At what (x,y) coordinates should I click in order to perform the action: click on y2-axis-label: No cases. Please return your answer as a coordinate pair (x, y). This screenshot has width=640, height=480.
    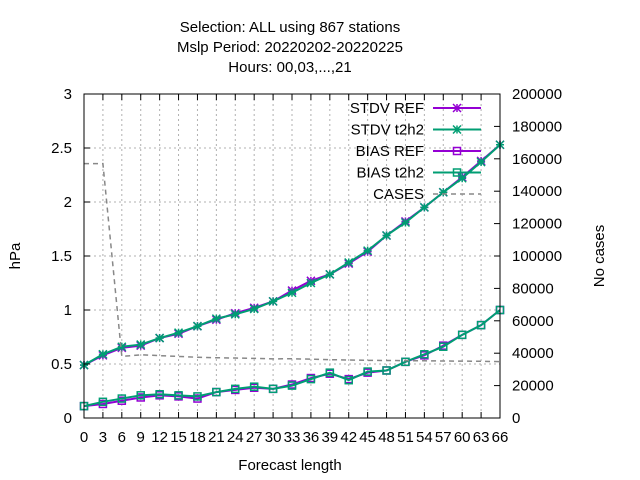
    Looking at the image, I should click on (599, 256).